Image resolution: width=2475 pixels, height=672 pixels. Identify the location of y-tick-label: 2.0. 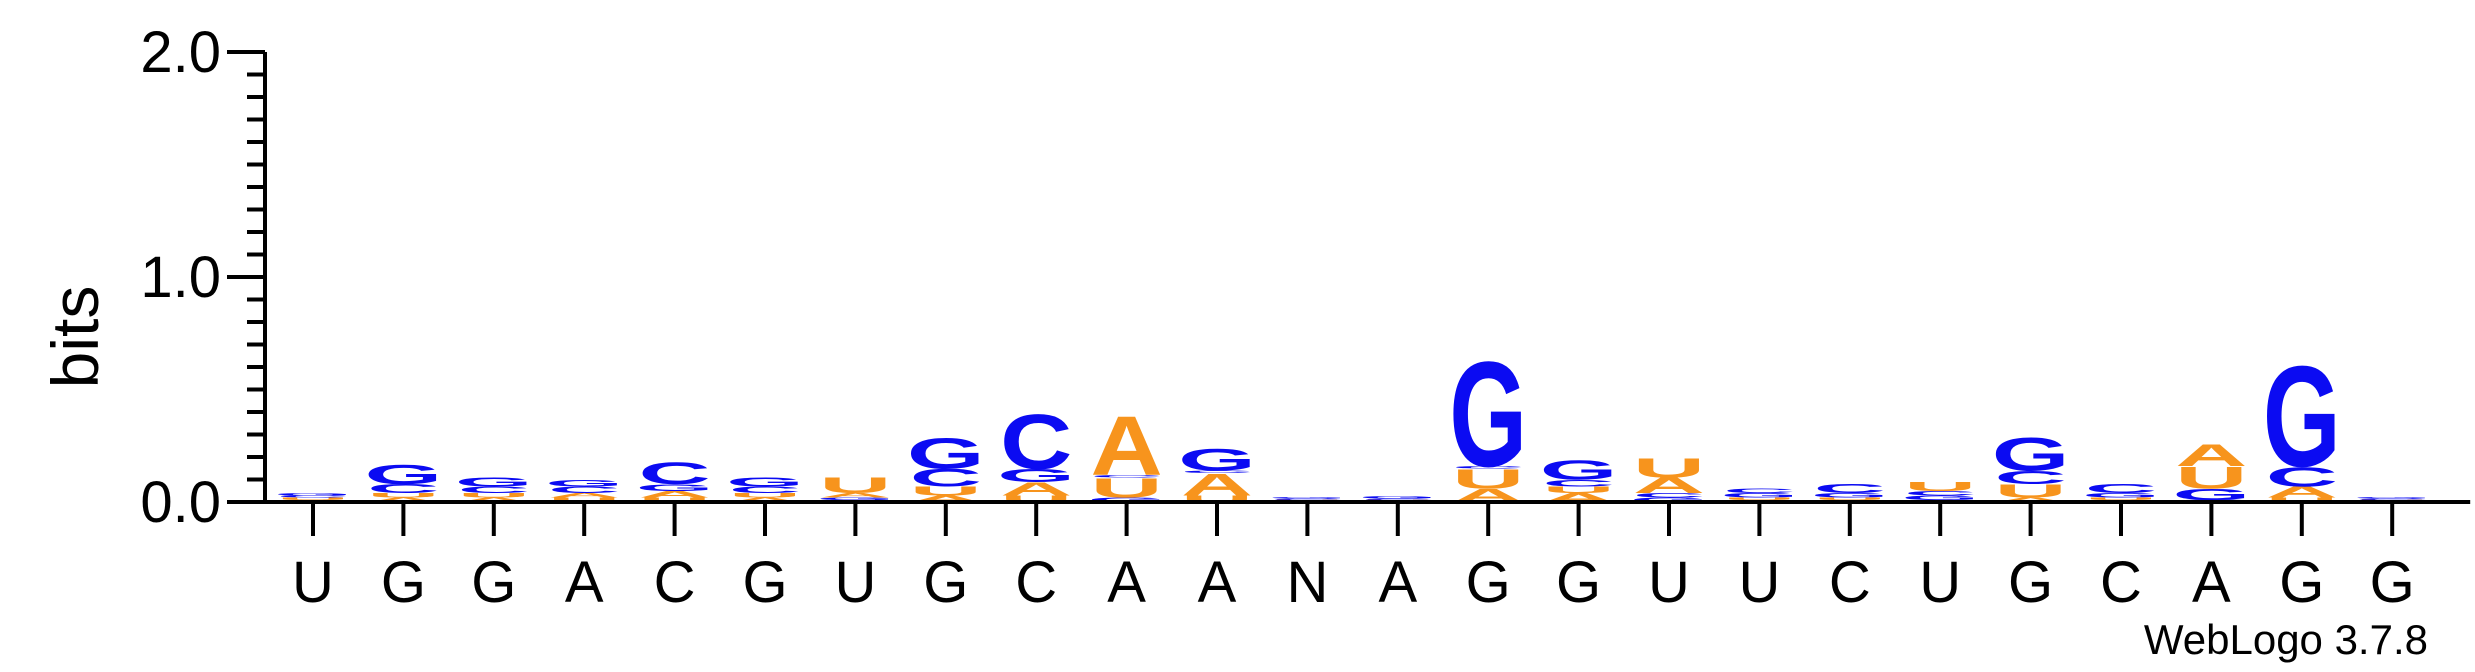
(180, 52).